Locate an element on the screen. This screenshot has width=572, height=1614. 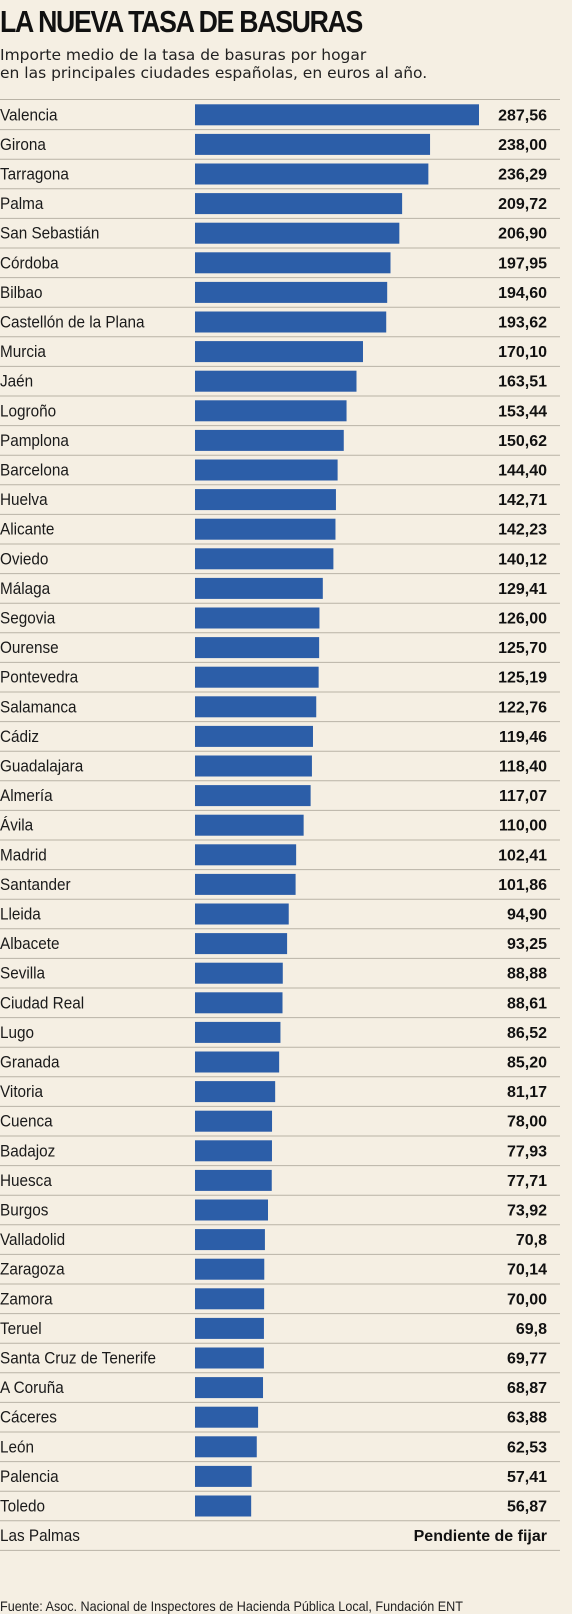
category-label: Las Palmas is located at coordinates (40, 1535).